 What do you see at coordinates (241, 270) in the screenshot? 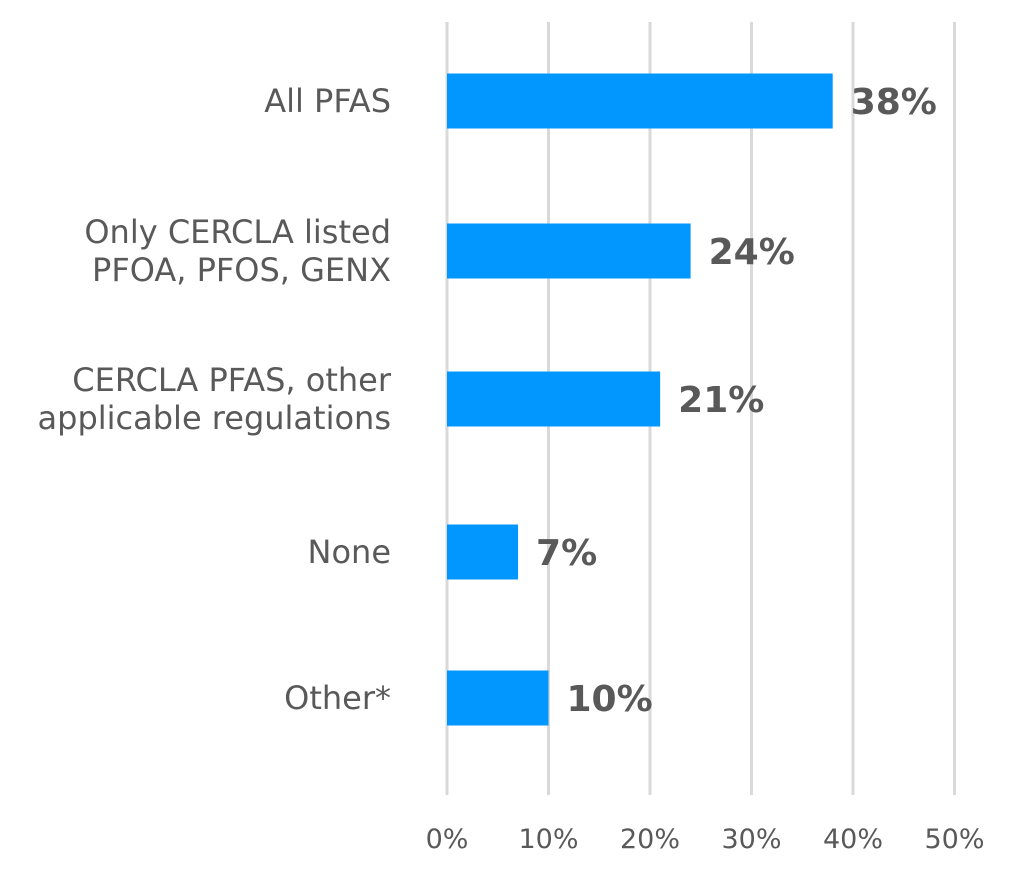
I see `category-label: PFOA, PFOS, GENX` at bounding box center [241, 270].